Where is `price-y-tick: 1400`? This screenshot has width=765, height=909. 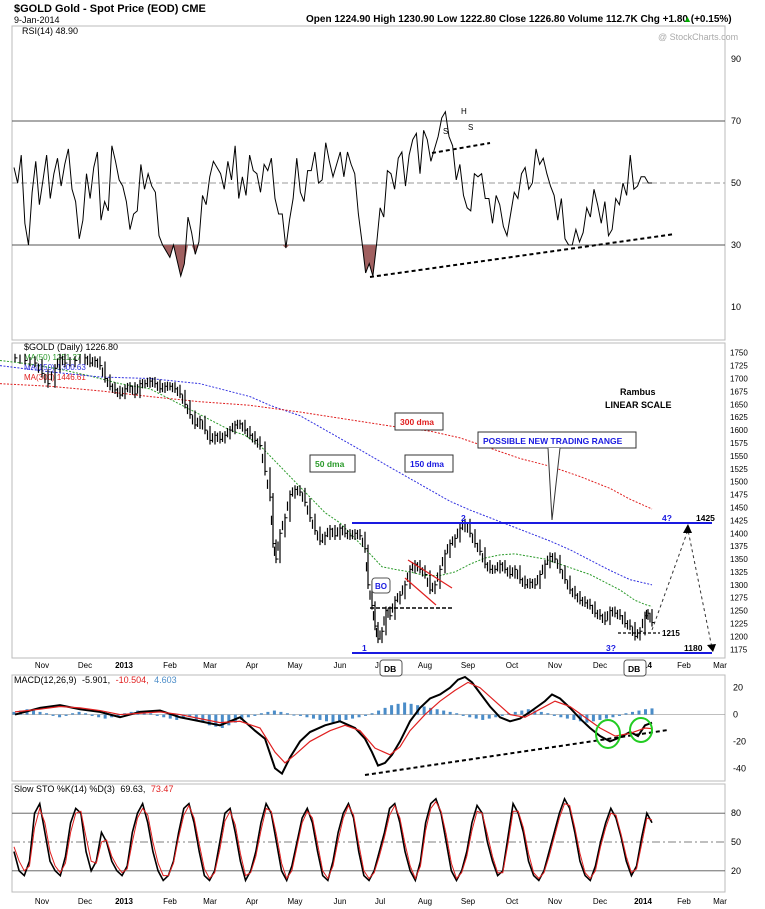
price-y-tick: 1400 is located at coordinates (739, 533).